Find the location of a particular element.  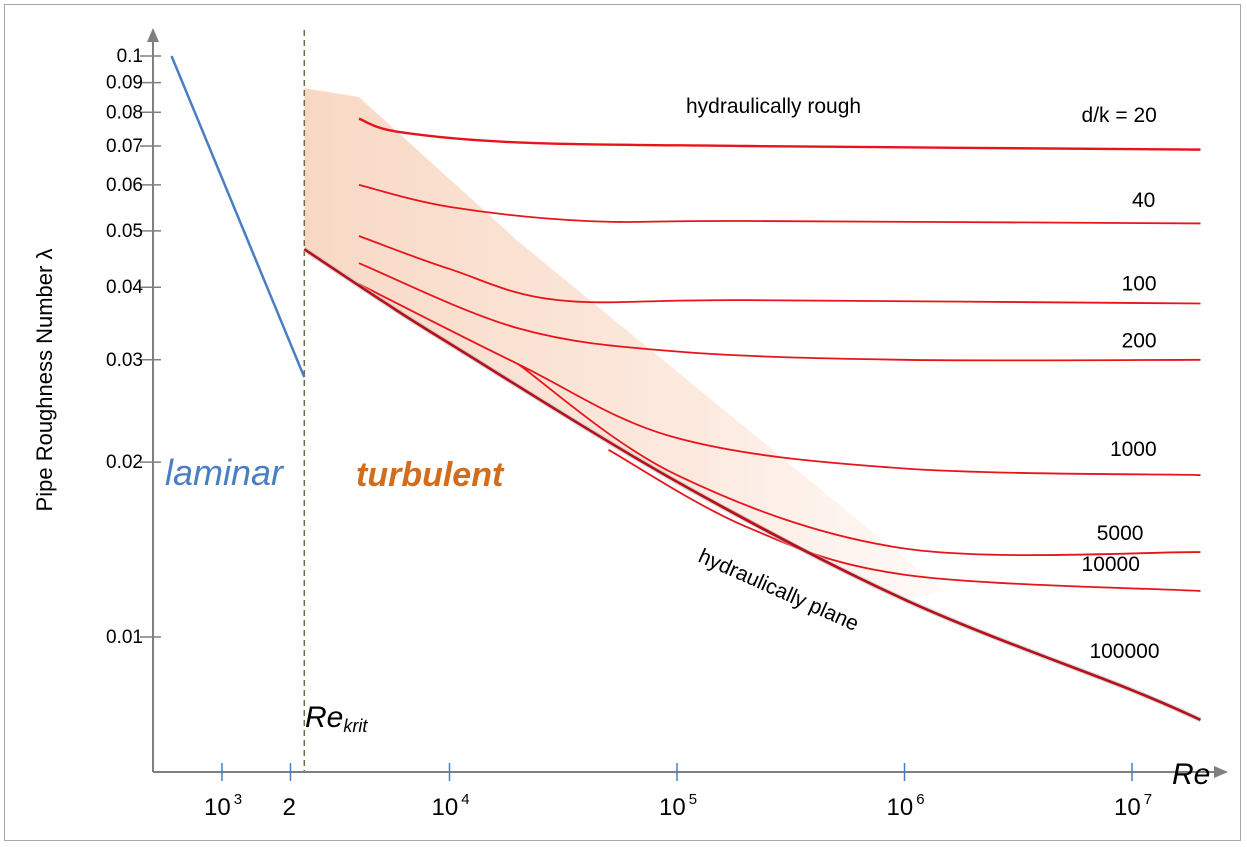

y-tick-label: 0.06 is located at coordinates (124, 185).